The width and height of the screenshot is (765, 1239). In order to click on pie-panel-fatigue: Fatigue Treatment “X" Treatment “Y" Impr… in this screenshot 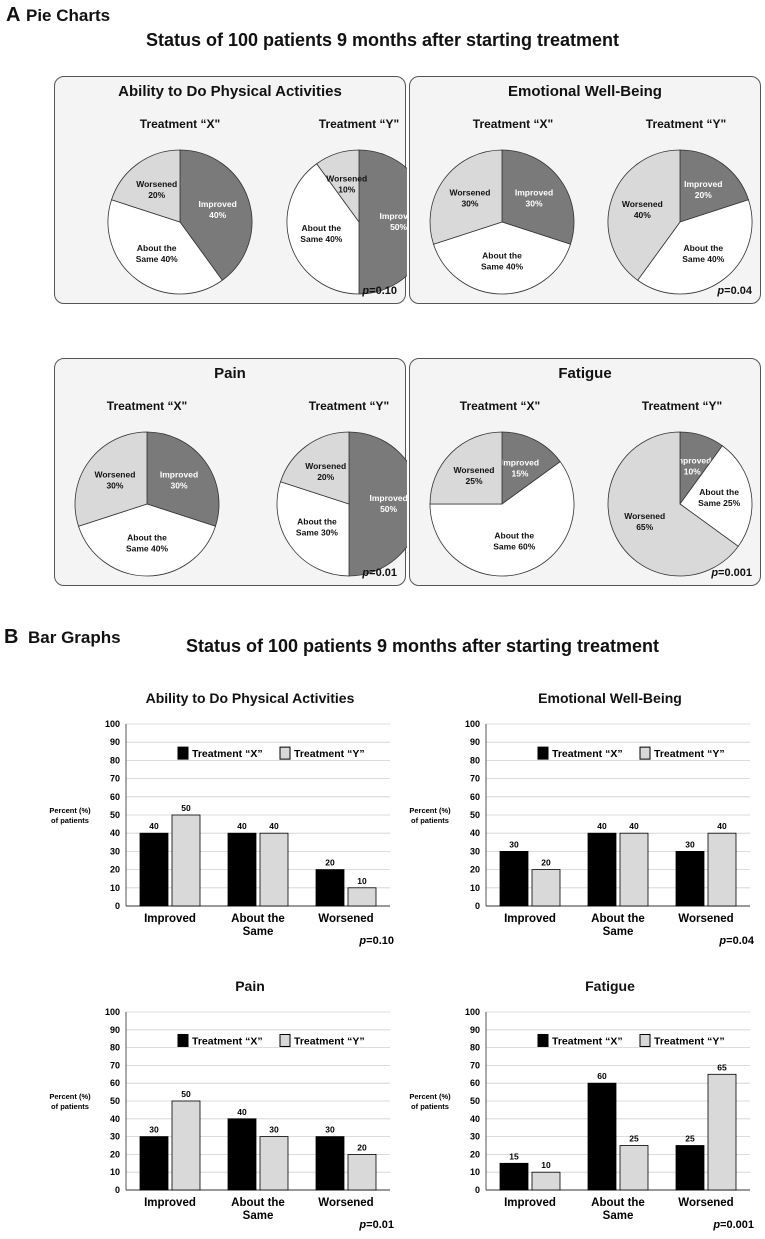, I will do `click(585, 472)`.